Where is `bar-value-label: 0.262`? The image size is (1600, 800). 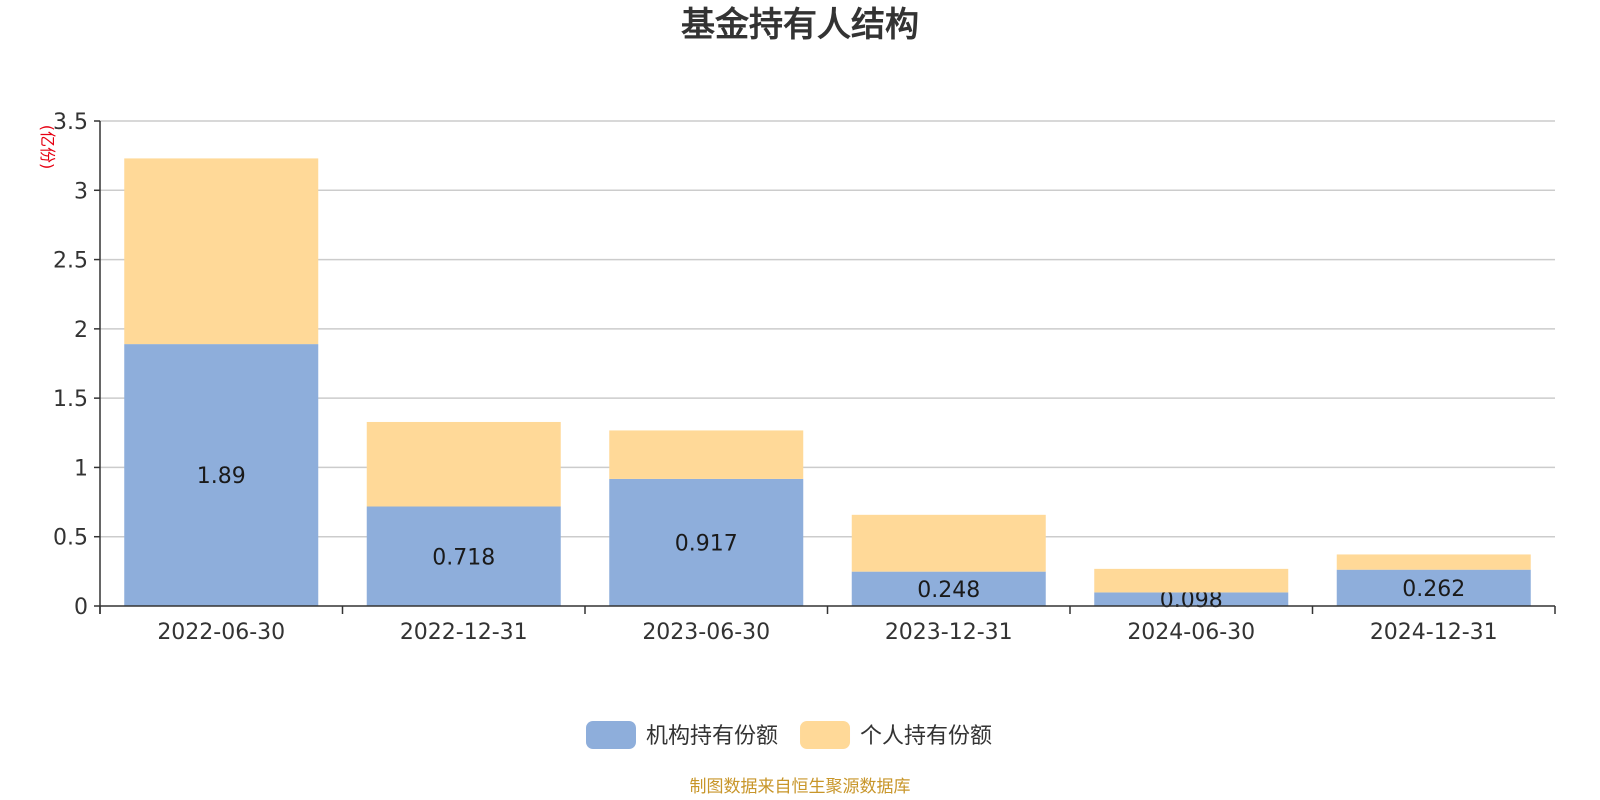
bar-value-label: 0.262 is located at coordinates (1433, 589).